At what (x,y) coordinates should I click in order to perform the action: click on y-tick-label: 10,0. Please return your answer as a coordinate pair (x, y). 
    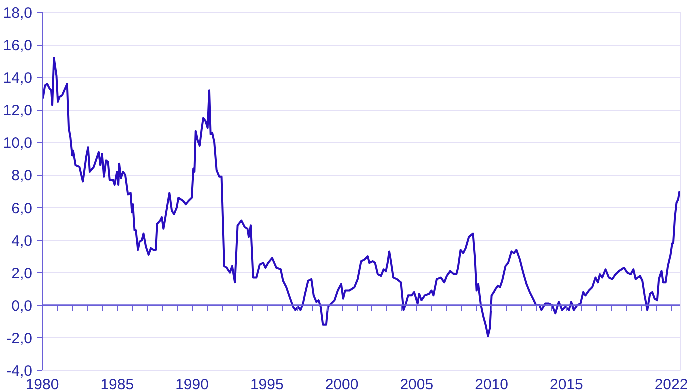
    Looking at the image, I should click on (18, 143).